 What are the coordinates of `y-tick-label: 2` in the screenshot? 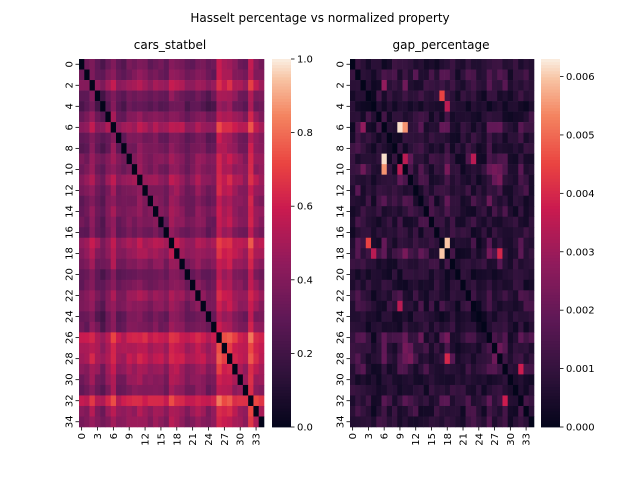 It's located at (70, 85).